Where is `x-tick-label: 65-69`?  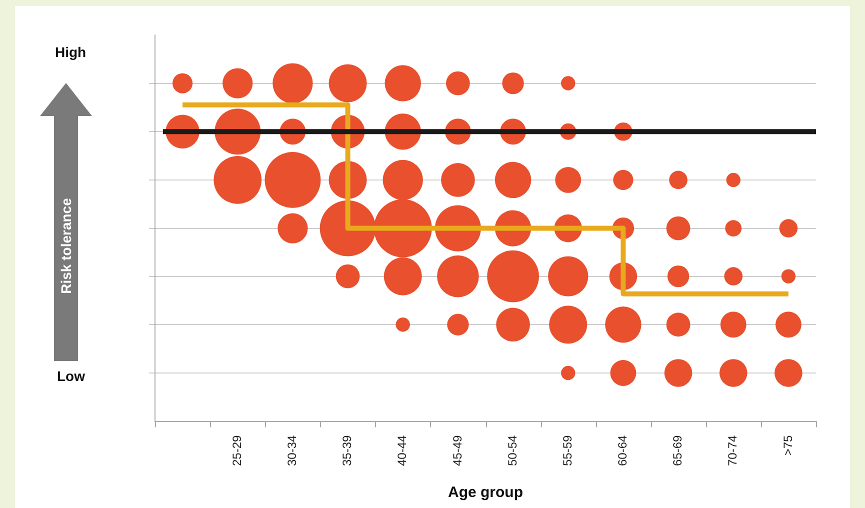
x-tick-label: 65-69 is located at coordinates (677, 450).